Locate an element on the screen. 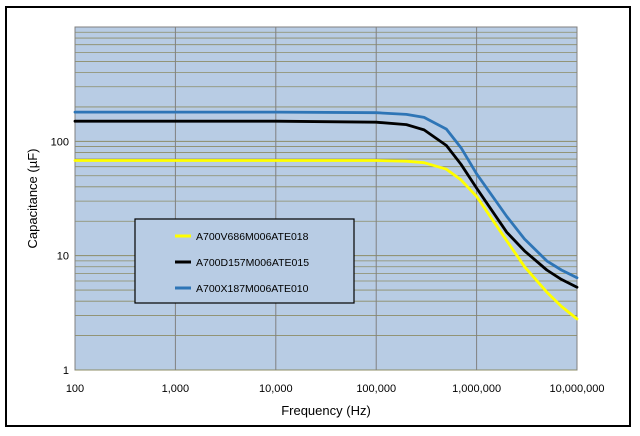  legend-entry: A700X187M006ATE010 is located at coordinates (252, 289).